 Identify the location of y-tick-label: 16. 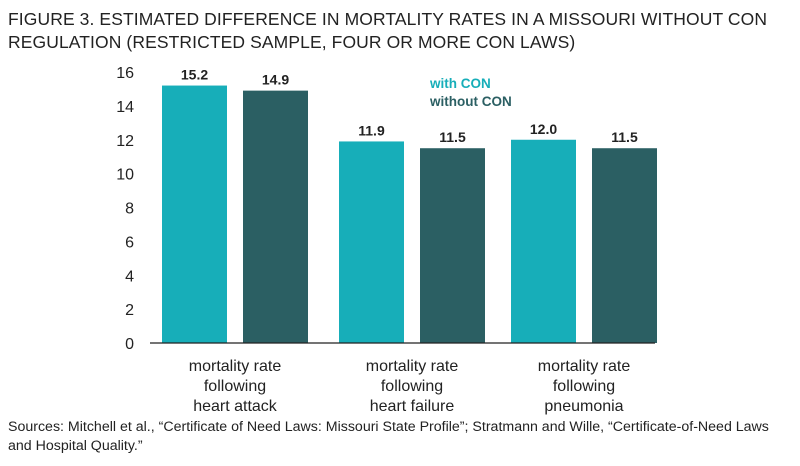
(125, 73).